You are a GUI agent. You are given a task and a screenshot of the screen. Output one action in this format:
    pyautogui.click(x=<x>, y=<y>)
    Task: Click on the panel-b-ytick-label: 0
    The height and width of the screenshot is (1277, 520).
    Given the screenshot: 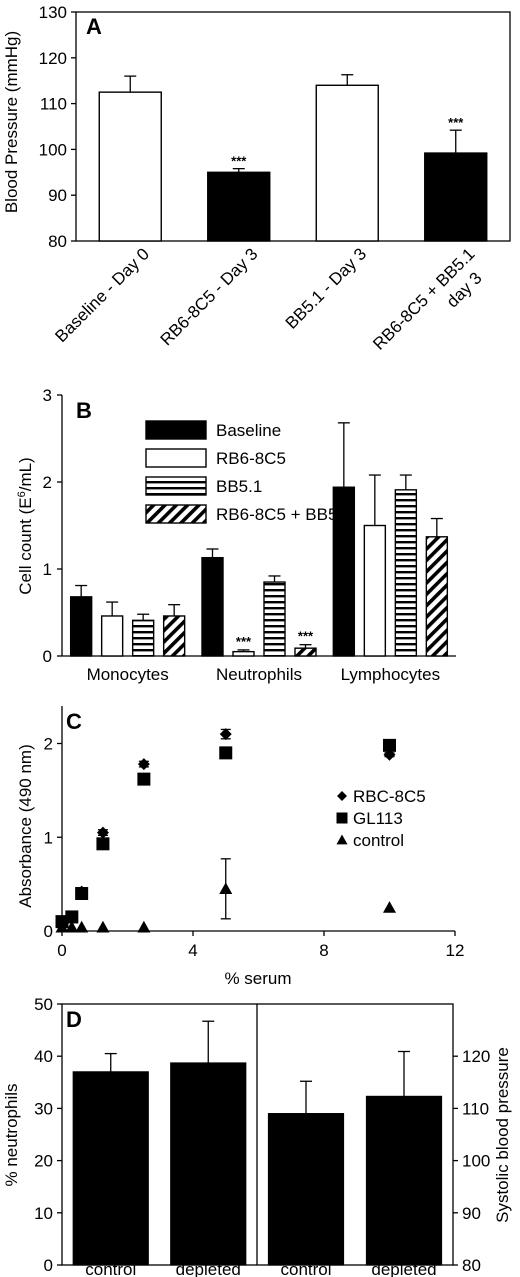 What is the action you would take?
    pyautogui.click(x=47, y=656)
    